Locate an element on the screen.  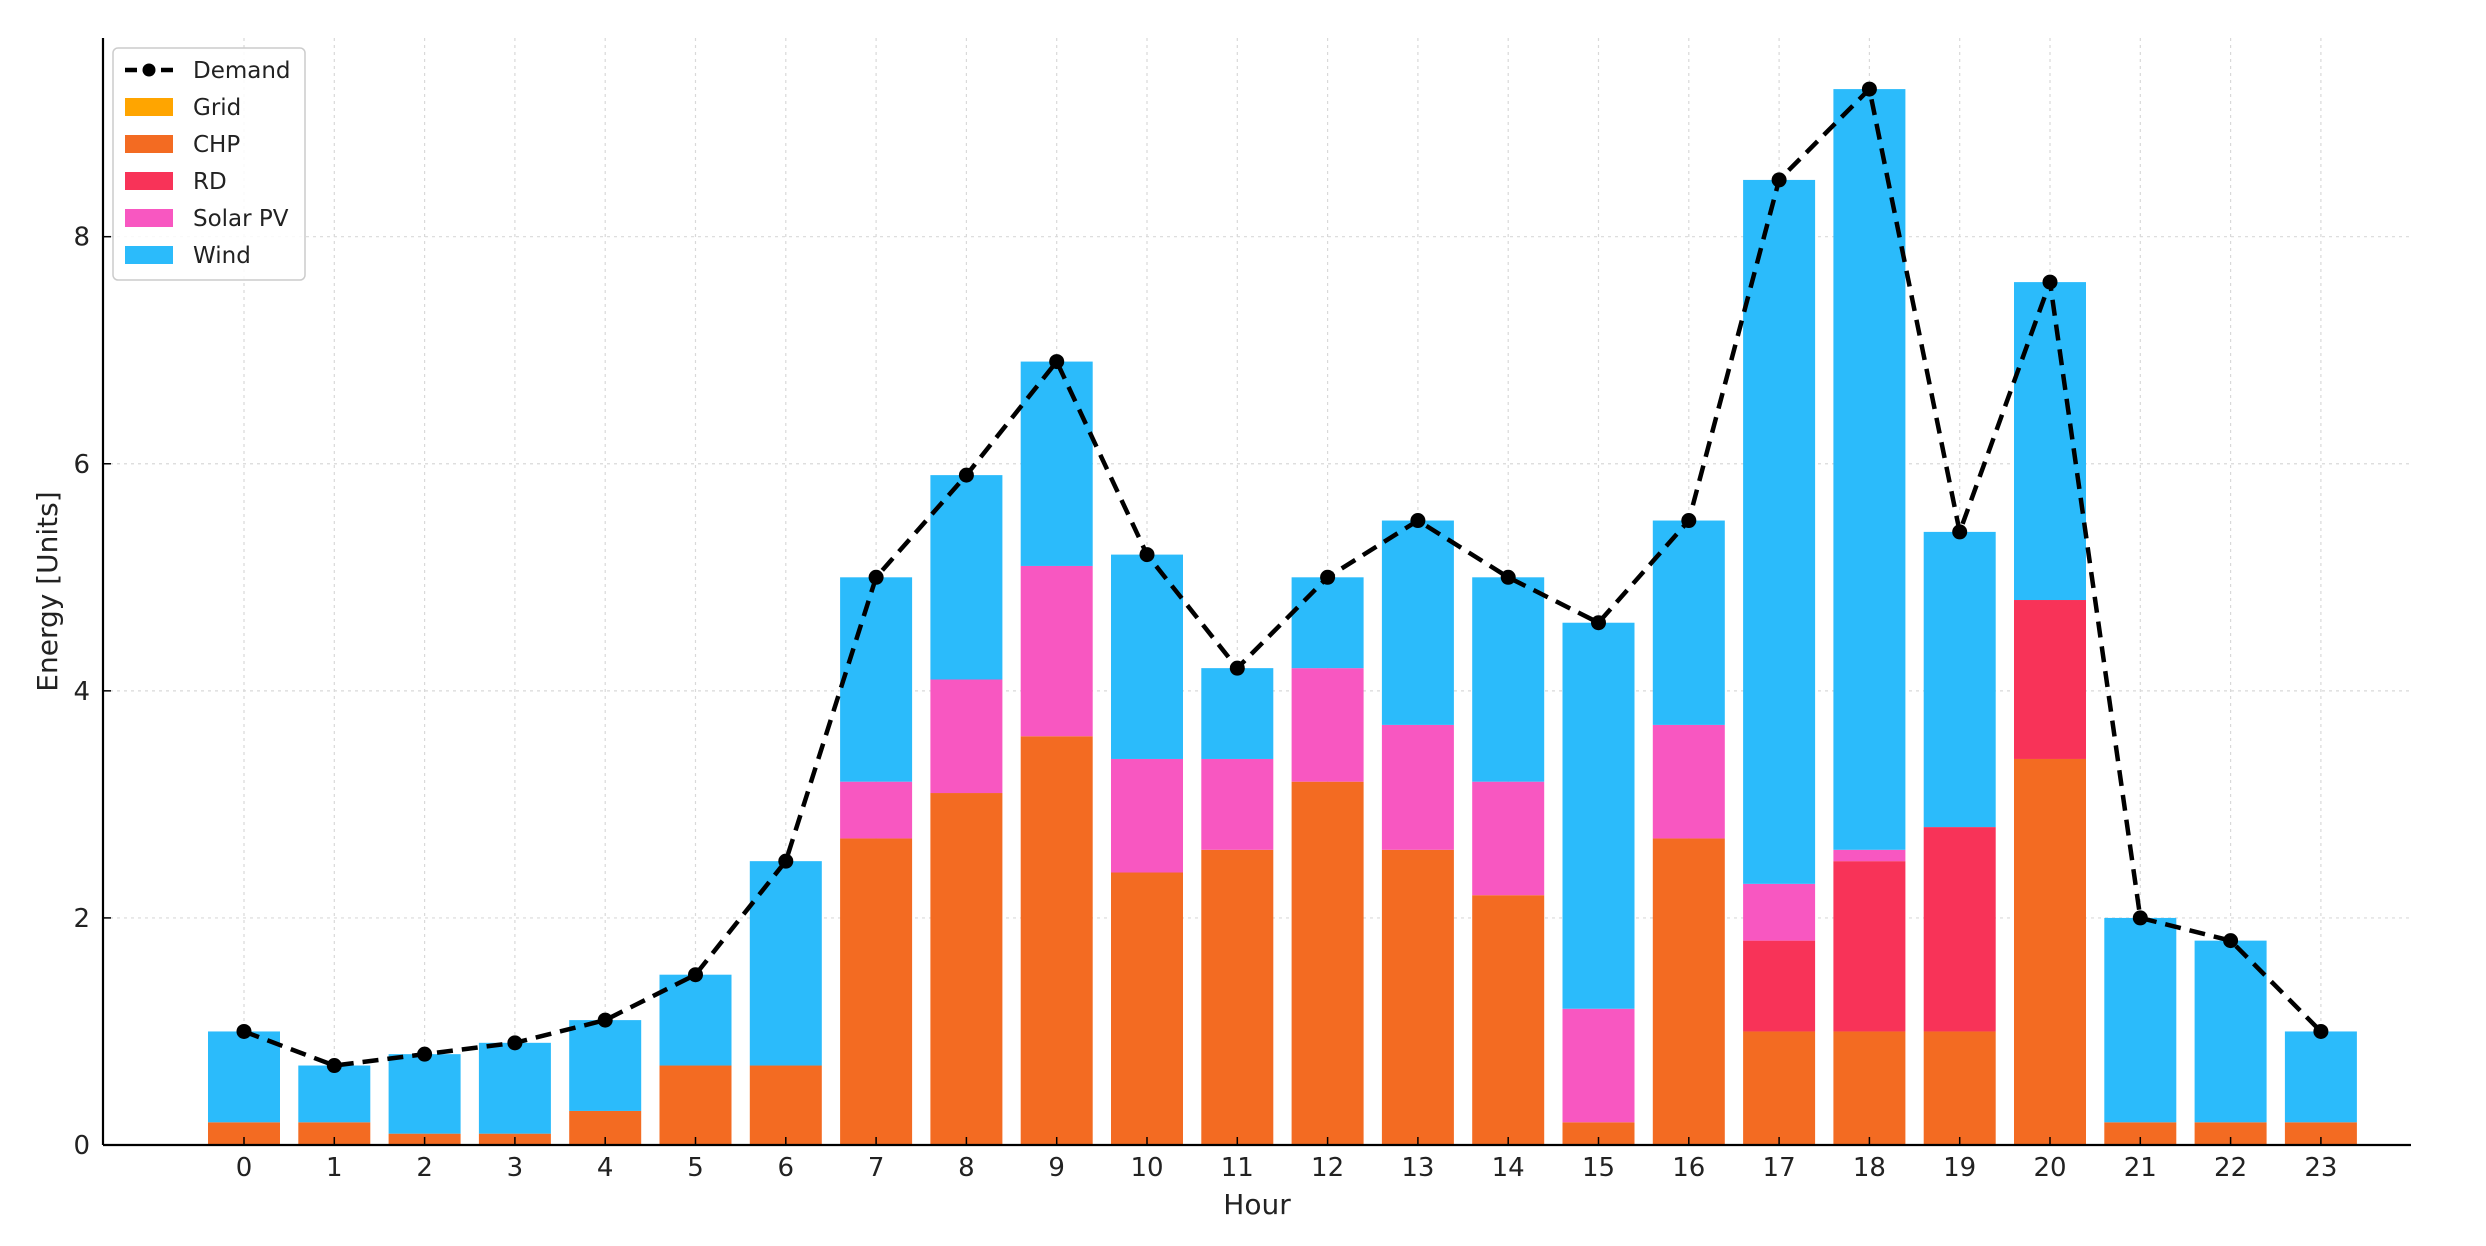
x-tick-label: 14 is located at coordinates (1508, 1168).